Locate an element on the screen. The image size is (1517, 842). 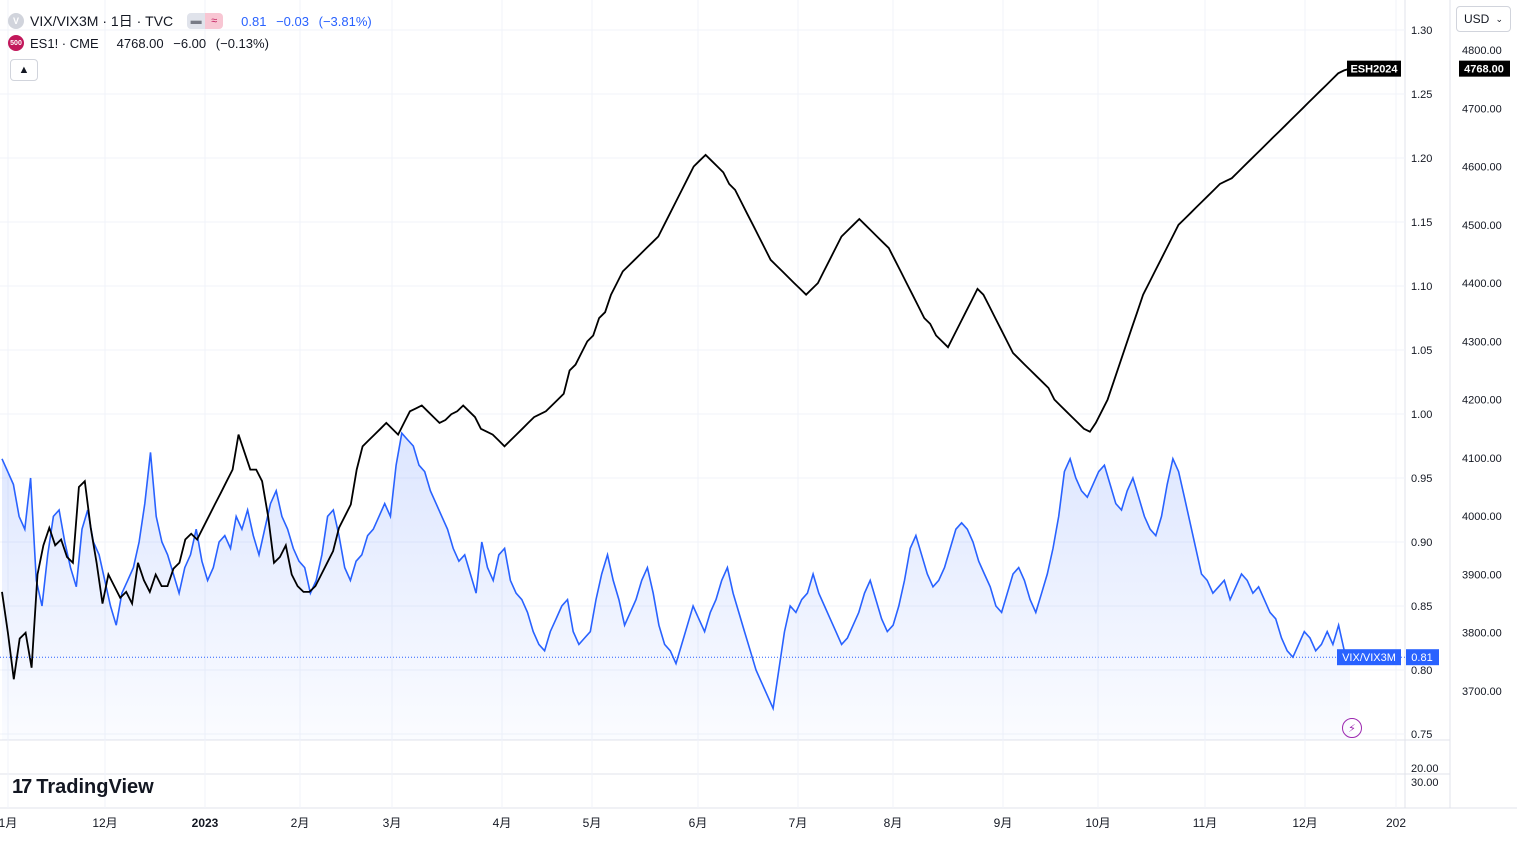
right-axis-tick: 4500.00 is located at coordinates (1482, 226).